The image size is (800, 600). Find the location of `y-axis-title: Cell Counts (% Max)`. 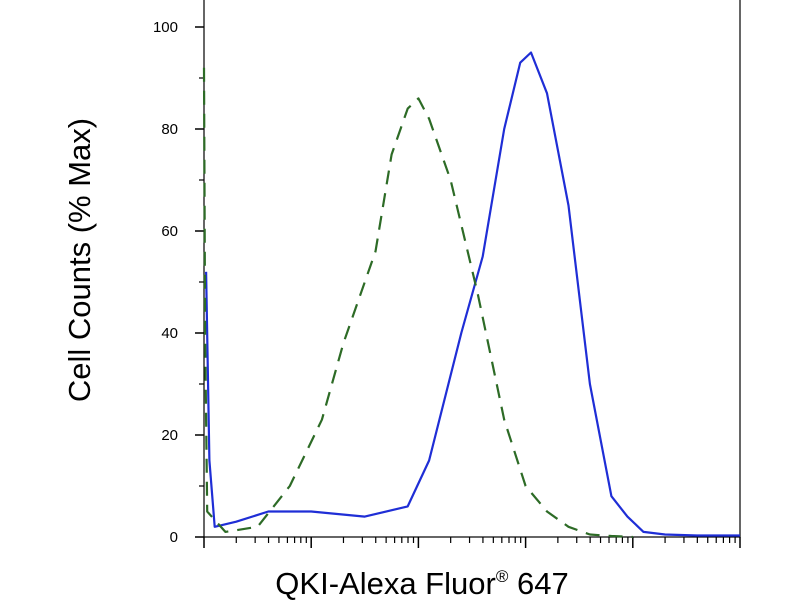

y-axis-title: Cell Counts (% Max) is located at coordinates (79, 260).